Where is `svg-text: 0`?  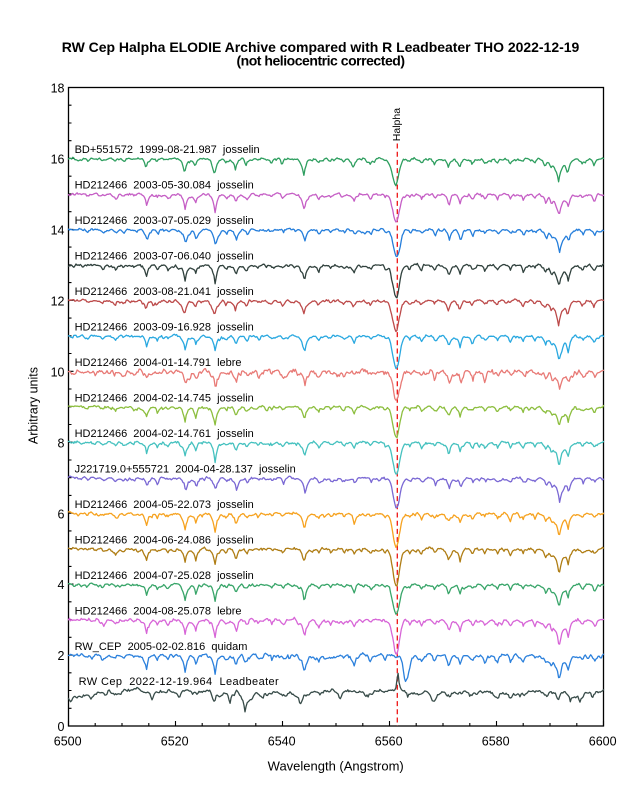
svg-text: 0 is located at coordinates (61, 727).